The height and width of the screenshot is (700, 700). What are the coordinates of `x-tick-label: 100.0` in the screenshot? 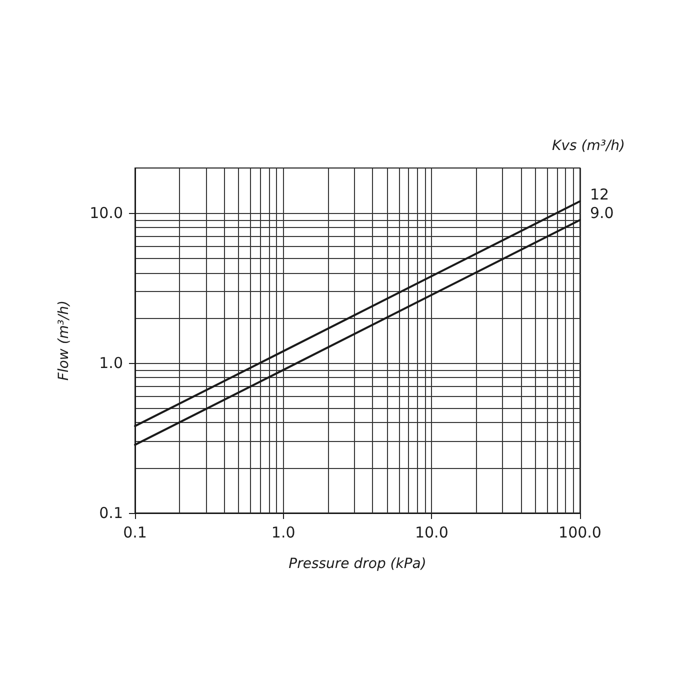 It's located at (580, 533).